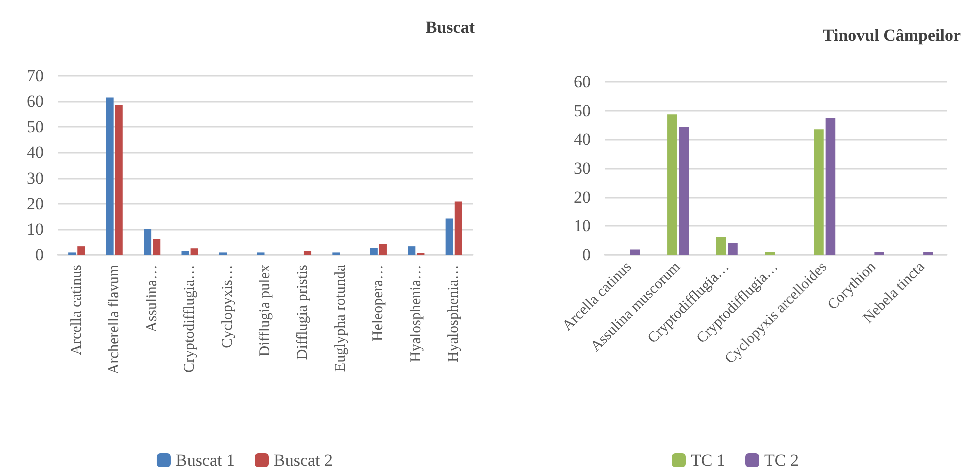 The image size is (966, 474). I want to click on legend-label: Buscat 2, so click(304, 460).